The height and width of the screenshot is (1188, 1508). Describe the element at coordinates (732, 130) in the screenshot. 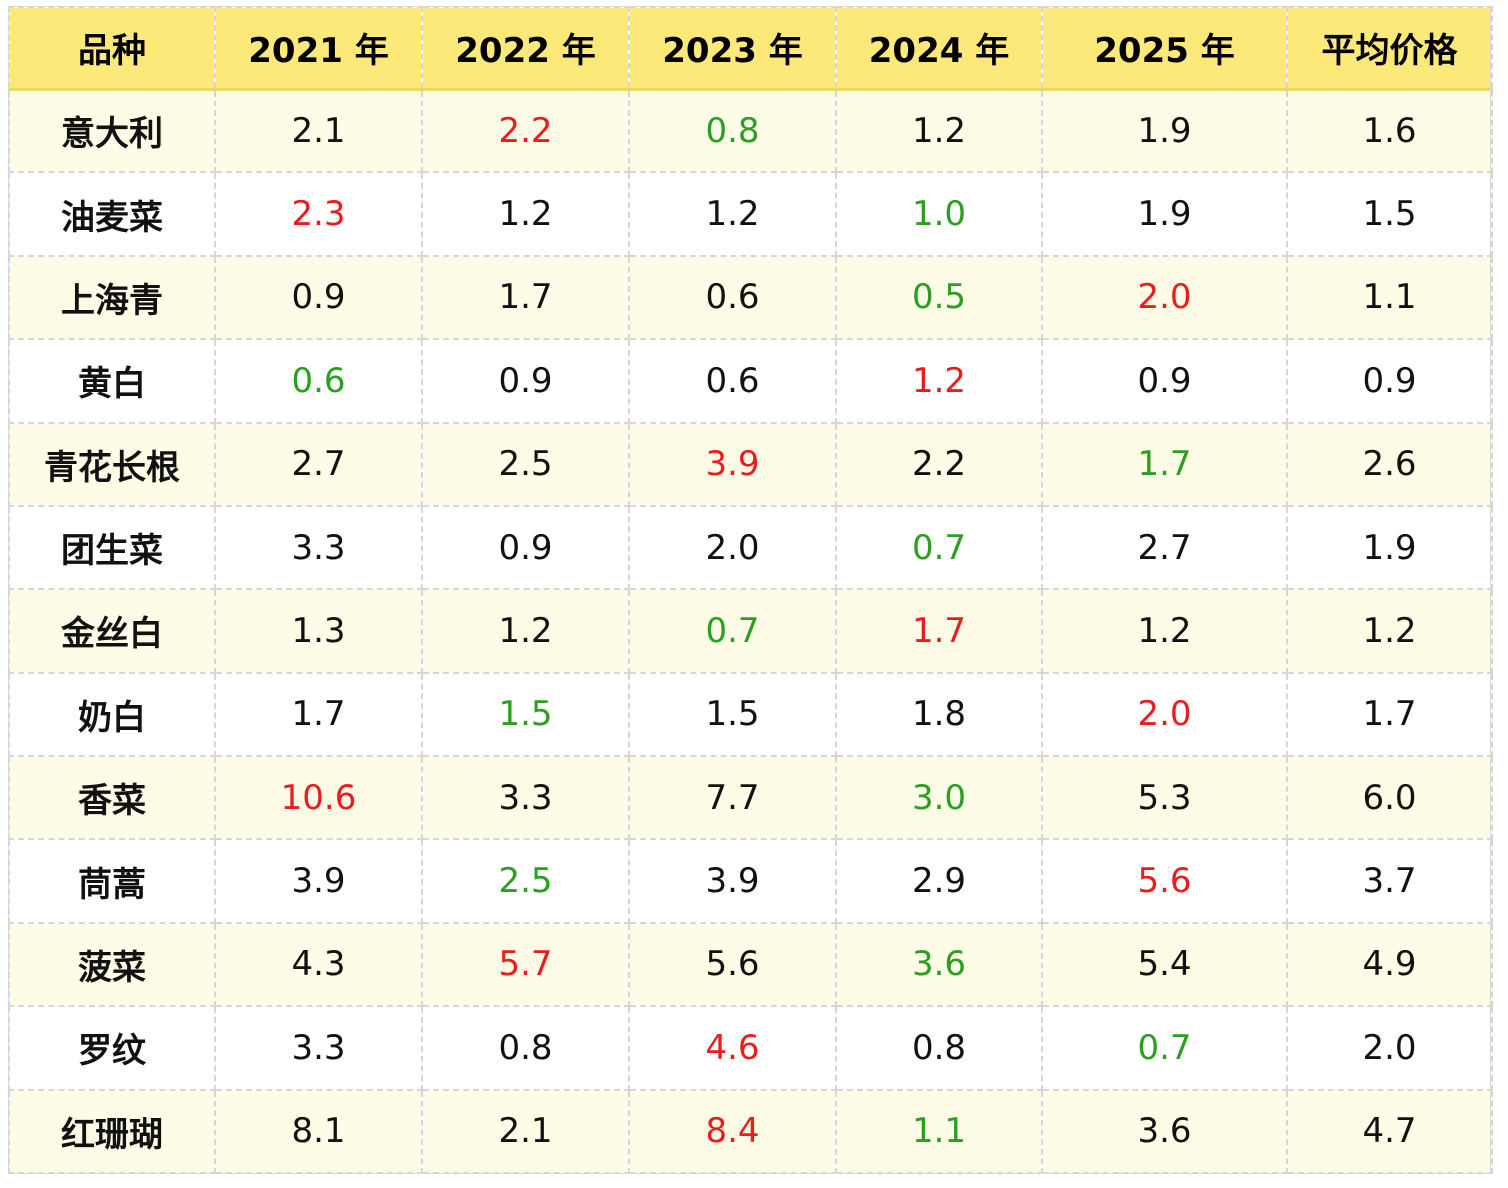

I see `price-cell-2023-low: 0.8` at that location.